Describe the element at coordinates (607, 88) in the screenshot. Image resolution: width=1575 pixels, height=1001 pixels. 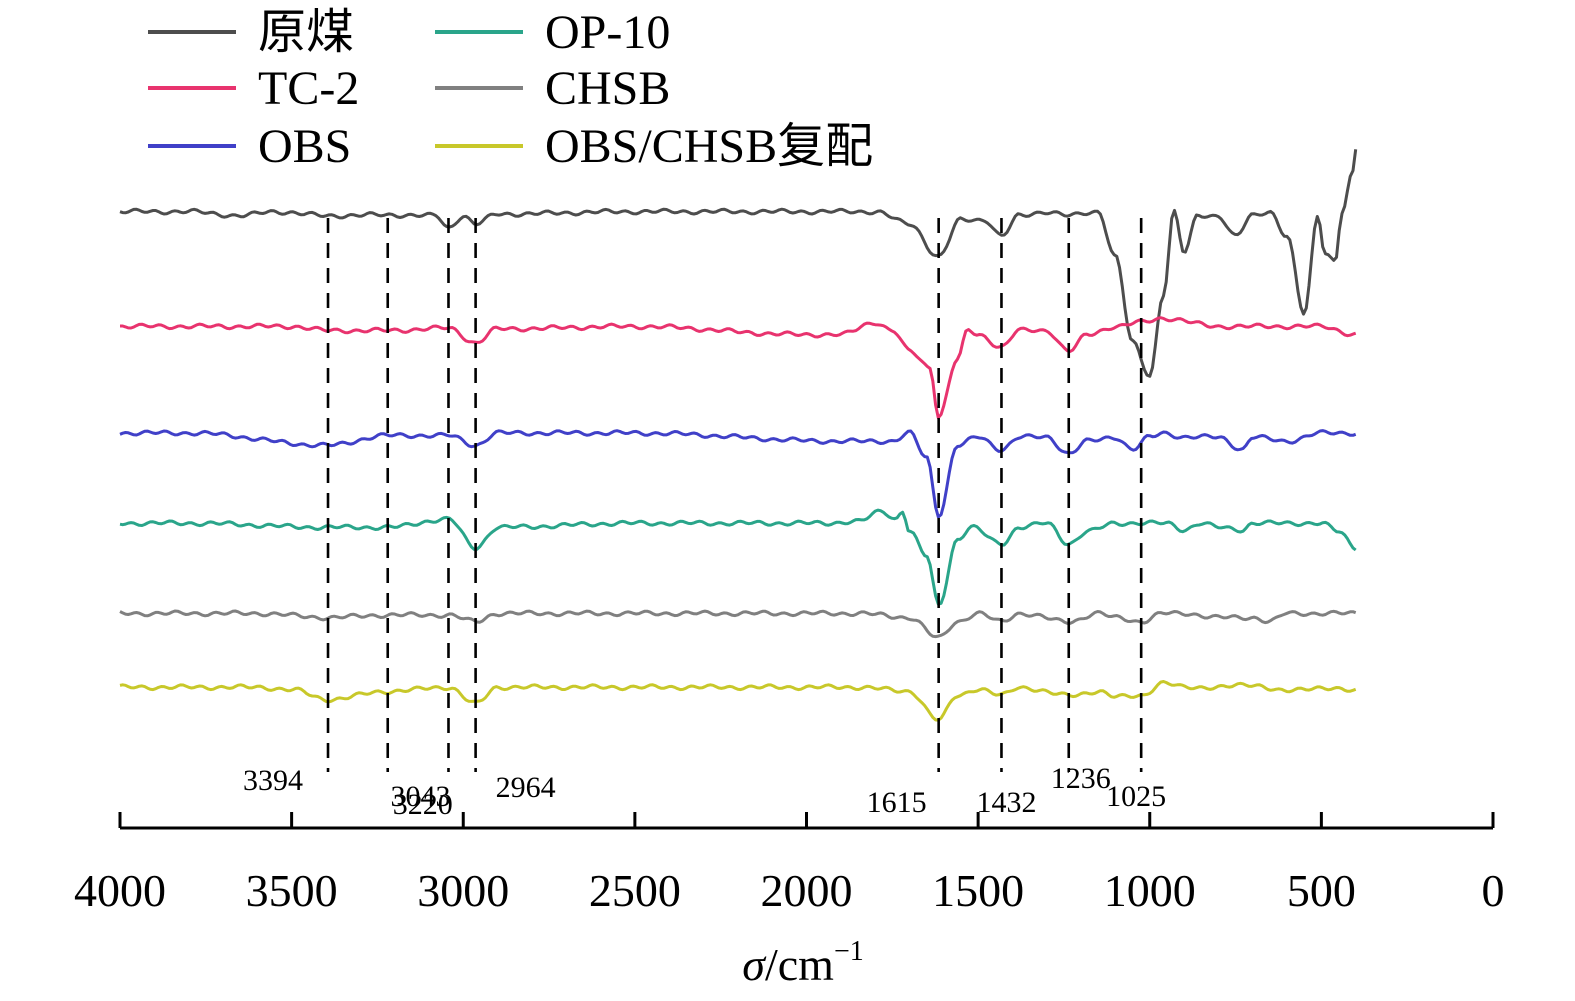
I see `legend-label-5: CHSB` at that location.